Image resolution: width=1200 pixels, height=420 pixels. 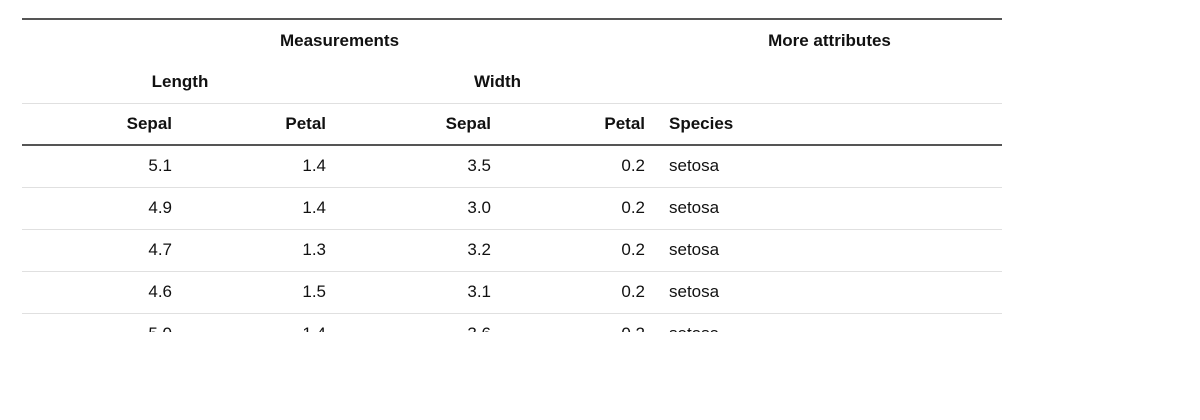 I want to click on table-cell: 3.6, so click(x=420, y=322).